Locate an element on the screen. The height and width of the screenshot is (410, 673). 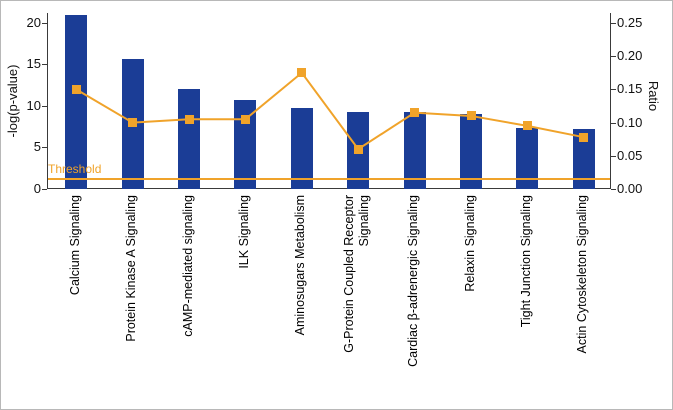
left-axis-tick-label: 5 is located at coordinates (37, 147).